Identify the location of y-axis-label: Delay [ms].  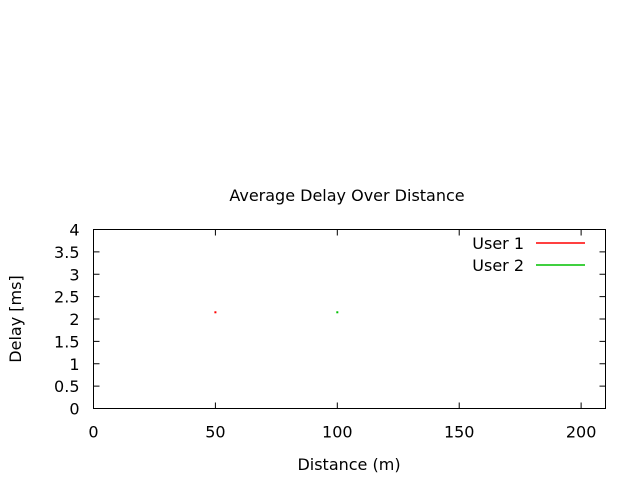
(15, 318).